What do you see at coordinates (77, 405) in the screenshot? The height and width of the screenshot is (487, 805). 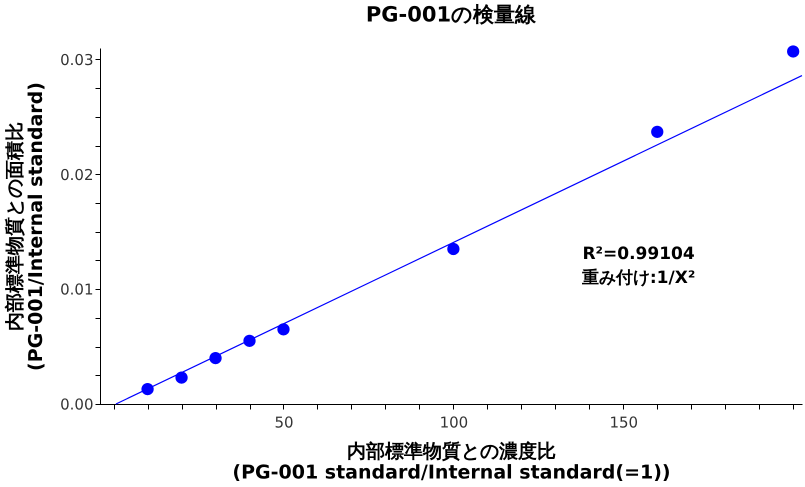 I see `y-tick-label: 0.00` at bounding box center [77, 405].